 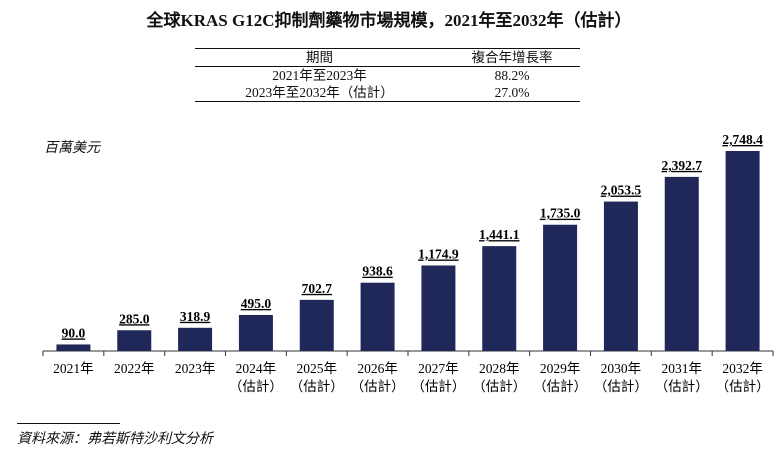 What do you see at coordinates (377, 271) in the screenshot?
I see `data-label: 938.6` at bounding box center [377, 271].